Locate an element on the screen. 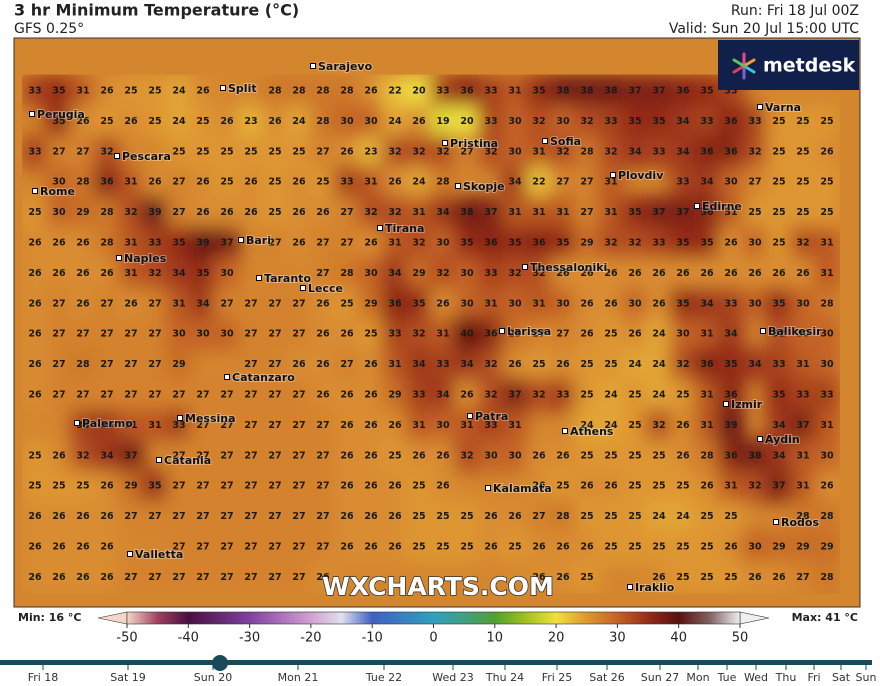 This screenshot has width=880, height=686. timeline-label: Sat 26 is located at coordinates (607, 677).